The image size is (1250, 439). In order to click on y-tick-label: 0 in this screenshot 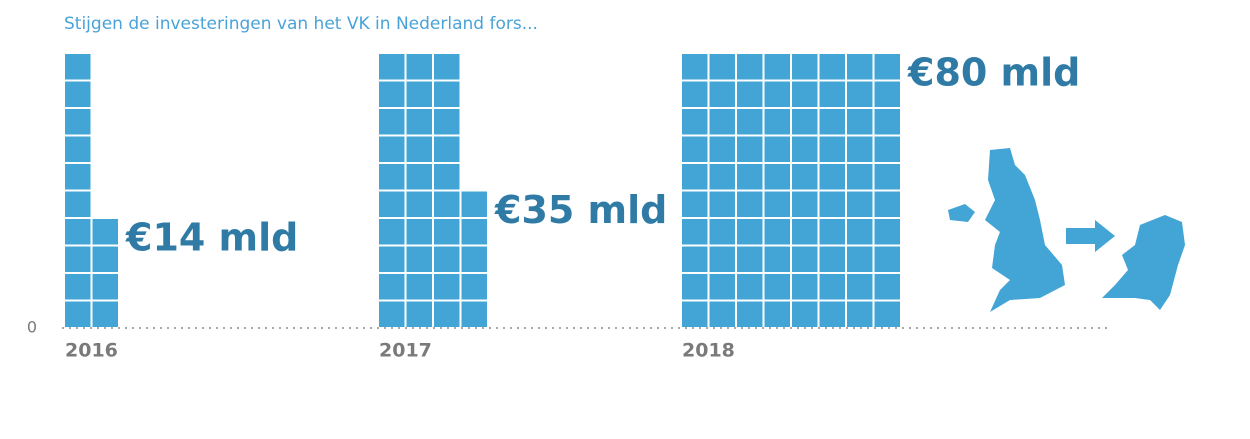, I will do `click(32, 327)`.